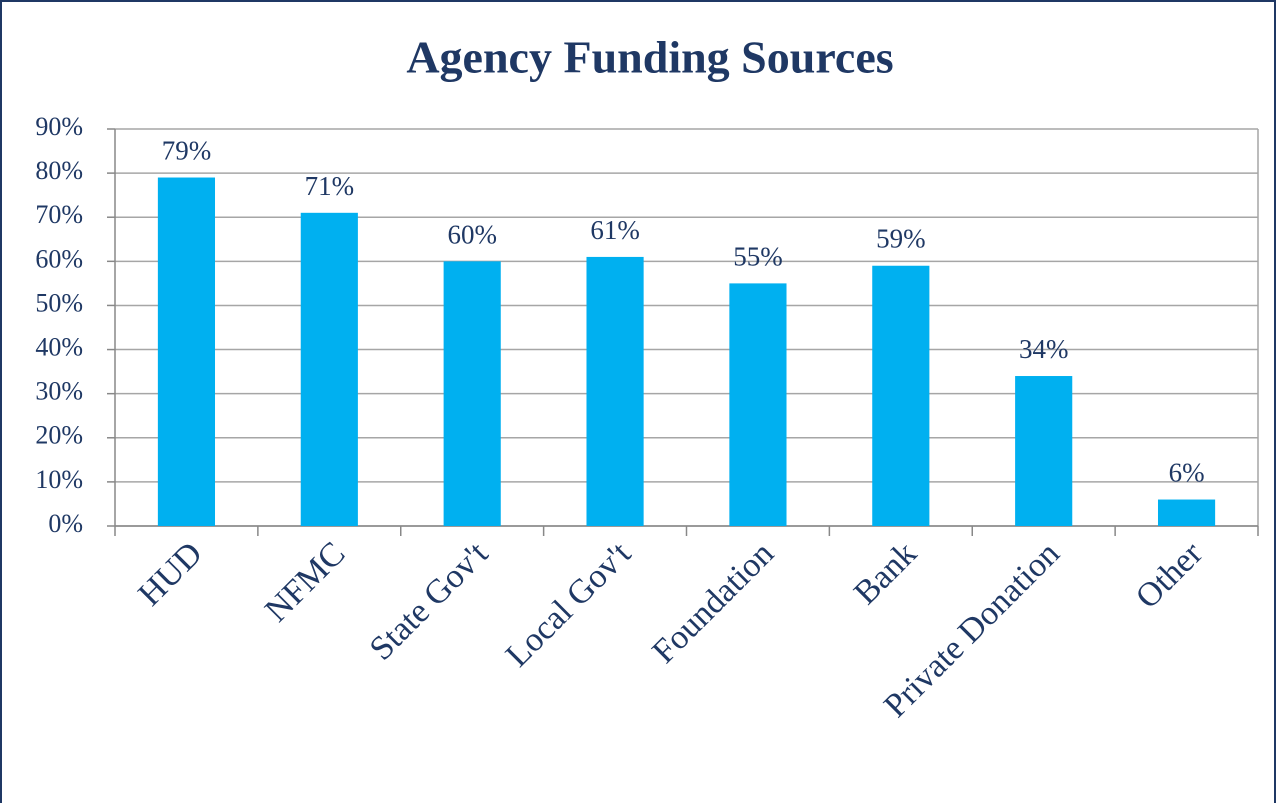 This screenshot has width=1276, height=803. I want to click on y-tick-label: 30%, so click(59, 391).